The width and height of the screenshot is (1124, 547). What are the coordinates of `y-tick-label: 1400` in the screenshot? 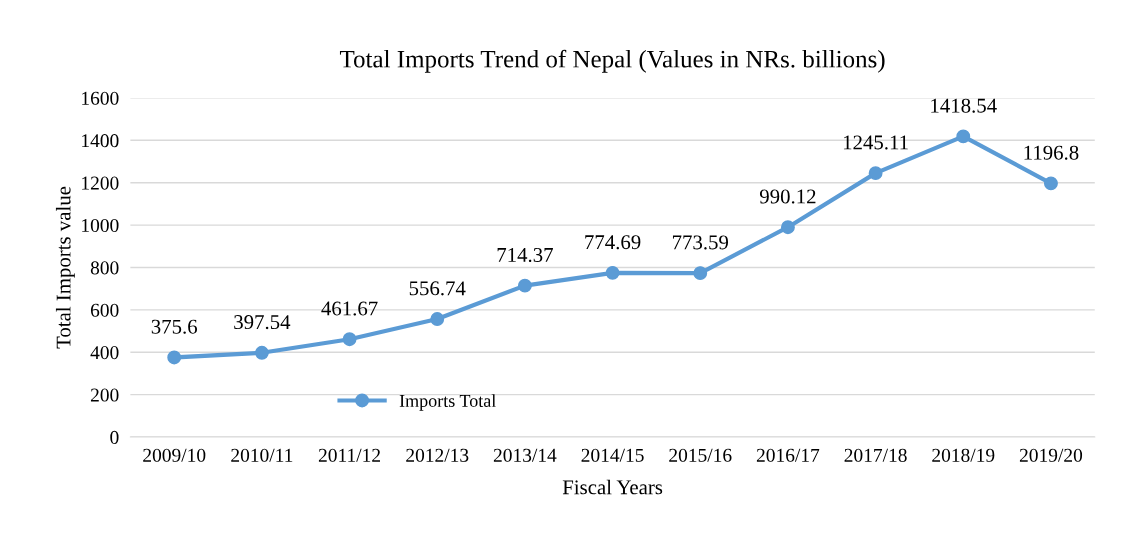 It's located at (100, 141).